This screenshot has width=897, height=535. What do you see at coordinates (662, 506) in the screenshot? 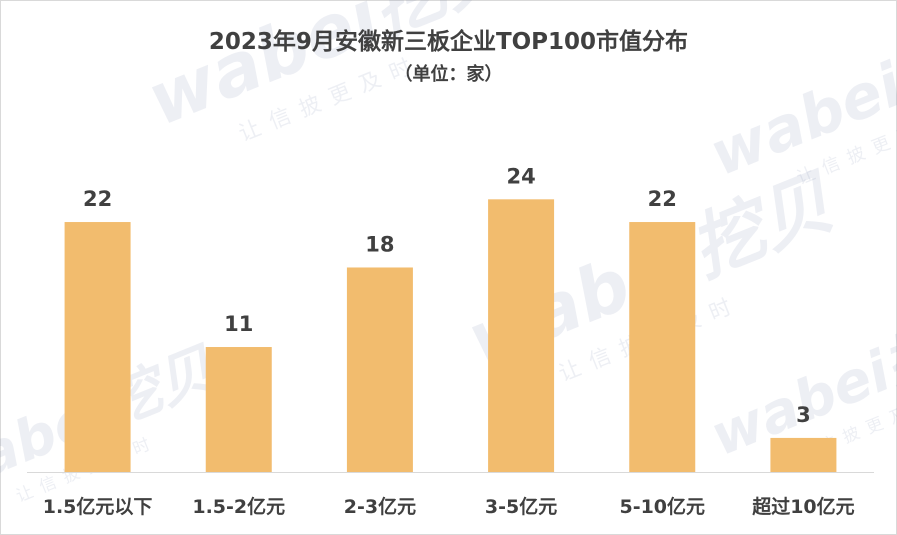
I see `x-tick-label: 5-10亿元` at bounding box center [662, 506].